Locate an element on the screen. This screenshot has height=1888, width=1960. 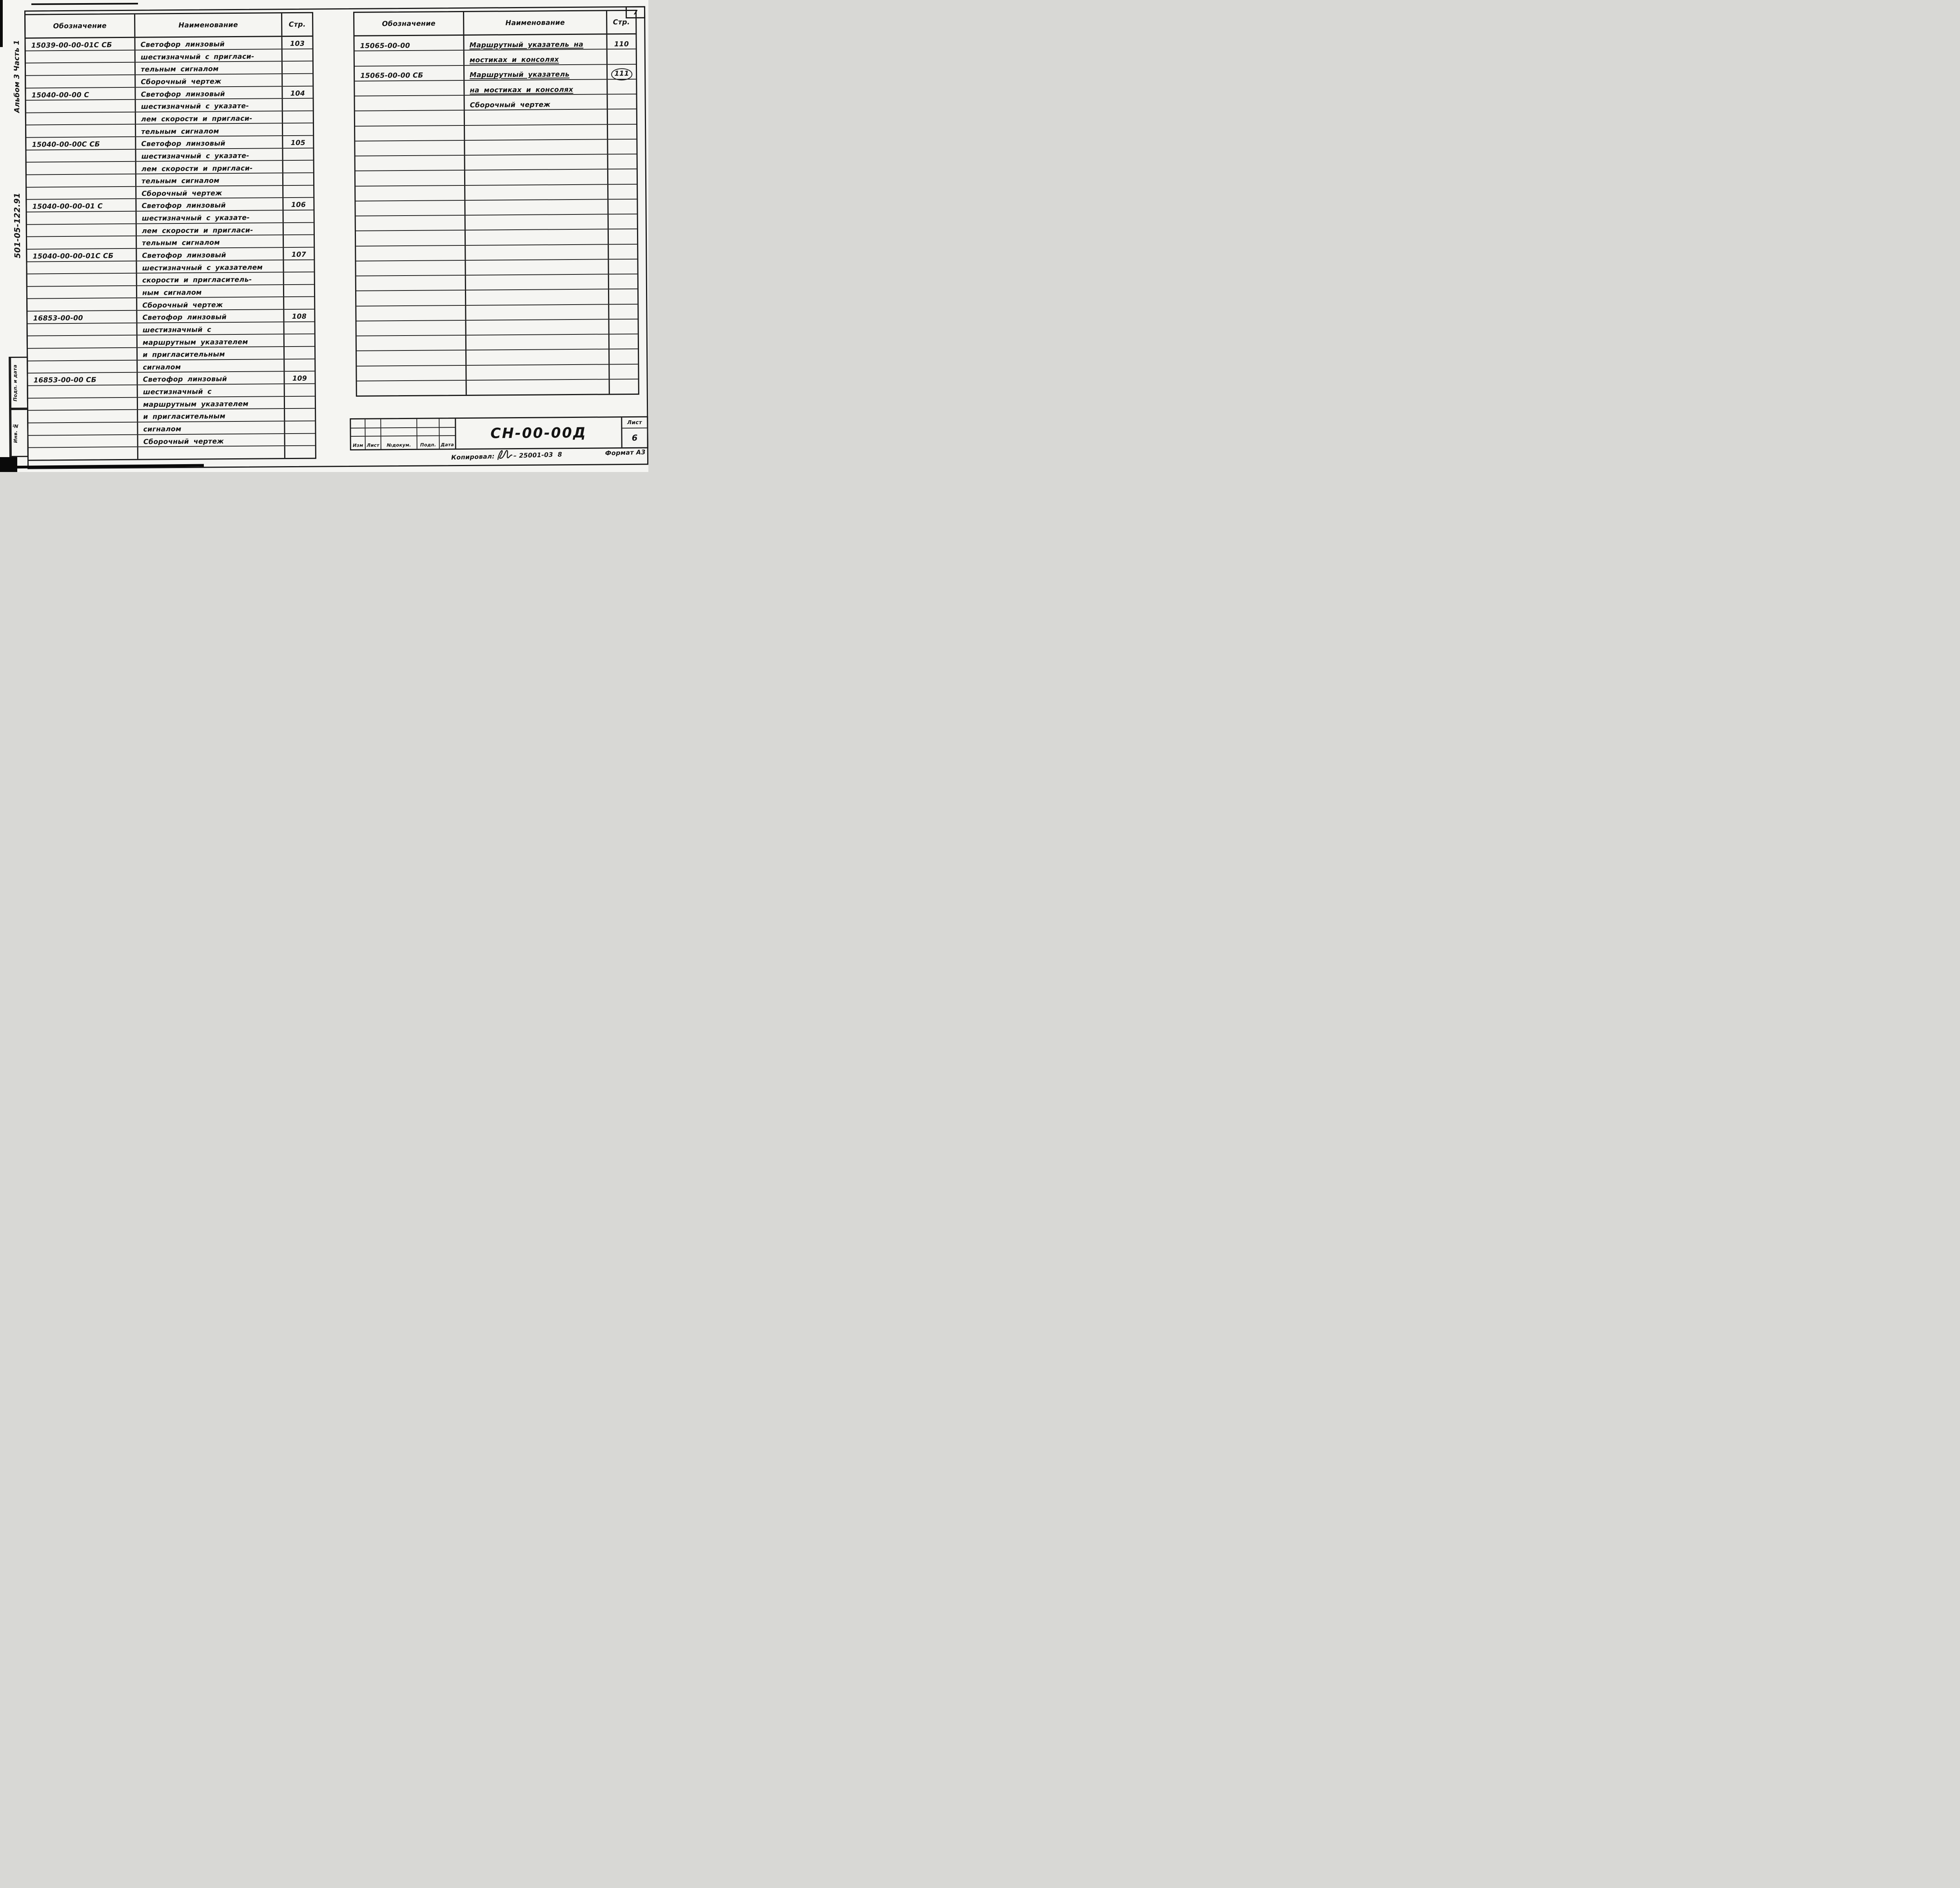
name-cell: шестизначный с is located at coordinates (210, 328).